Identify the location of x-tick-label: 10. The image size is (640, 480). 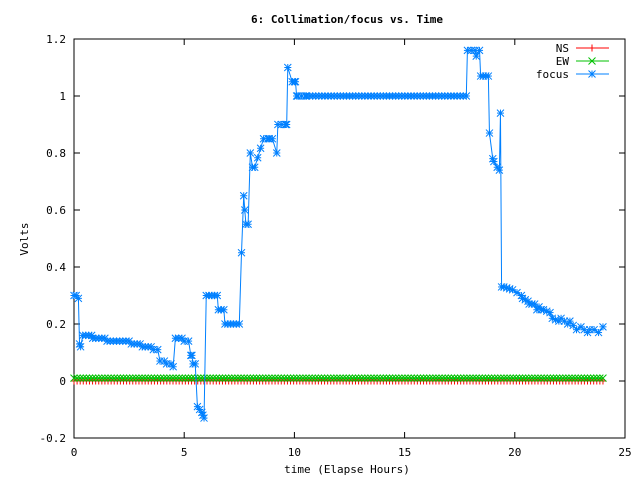
(294, 452).